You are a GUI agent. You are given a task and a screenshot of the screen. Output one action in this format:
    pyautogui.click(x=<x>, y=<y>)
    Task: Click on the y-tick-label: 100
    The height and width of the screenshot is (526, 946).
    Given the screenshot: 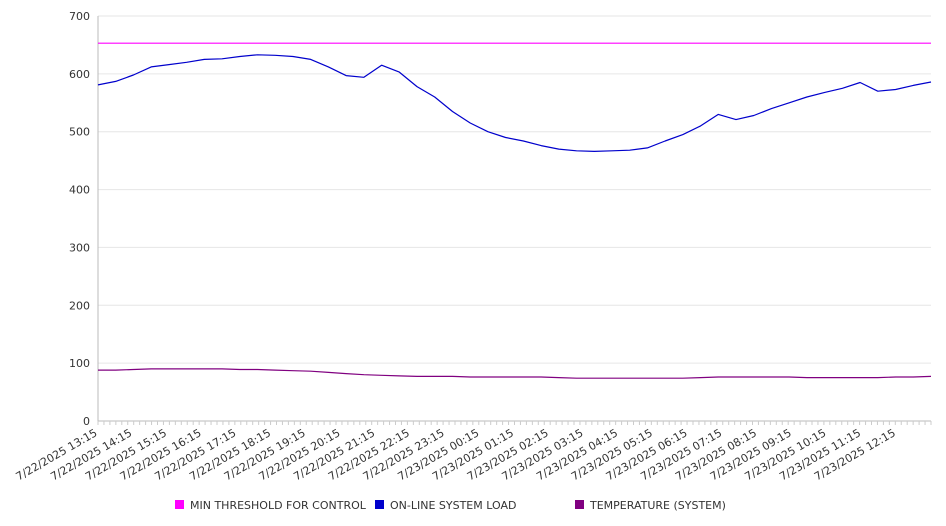 What is the action you would take?
    pyautogui.click(x=79, y=363)
    